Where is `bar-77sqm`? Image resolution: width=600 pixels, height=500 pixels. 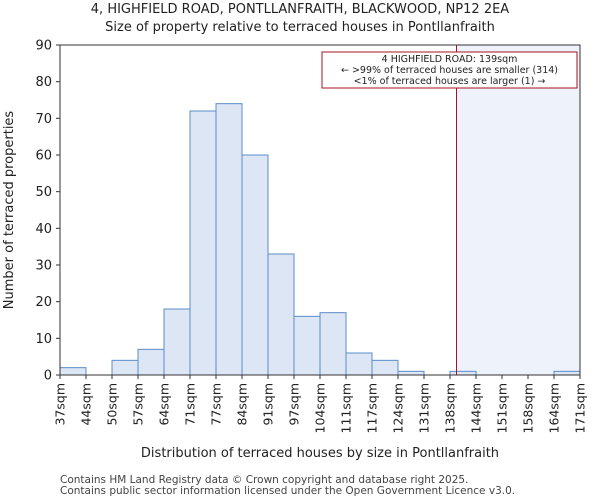
bar-77sqm is located at coordinates (229, 239).